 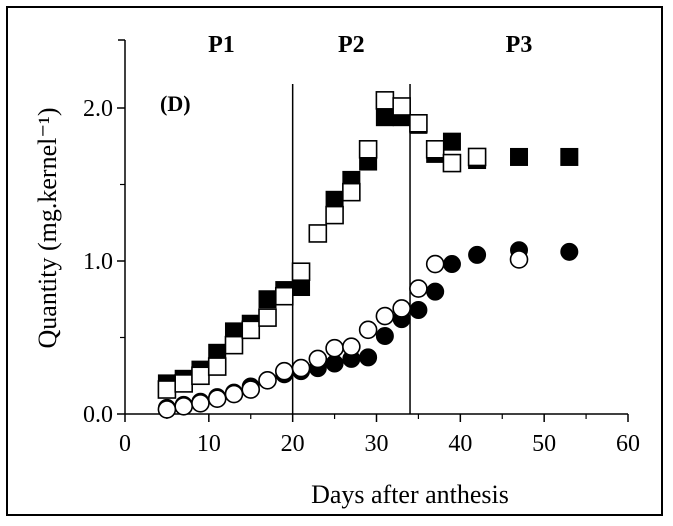 What do you see at coordinates (351, 249) in the screenshot?
I see `phase-lines` at bounding box center [351, 249].